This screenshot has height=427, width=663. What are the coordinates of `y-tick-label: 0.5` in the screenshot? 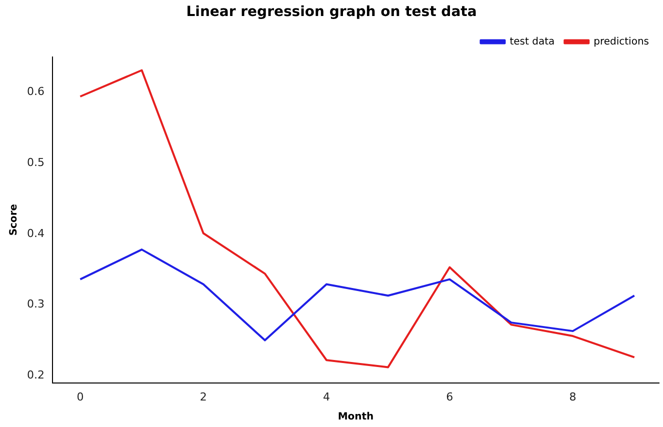 It's located at (35, 162).